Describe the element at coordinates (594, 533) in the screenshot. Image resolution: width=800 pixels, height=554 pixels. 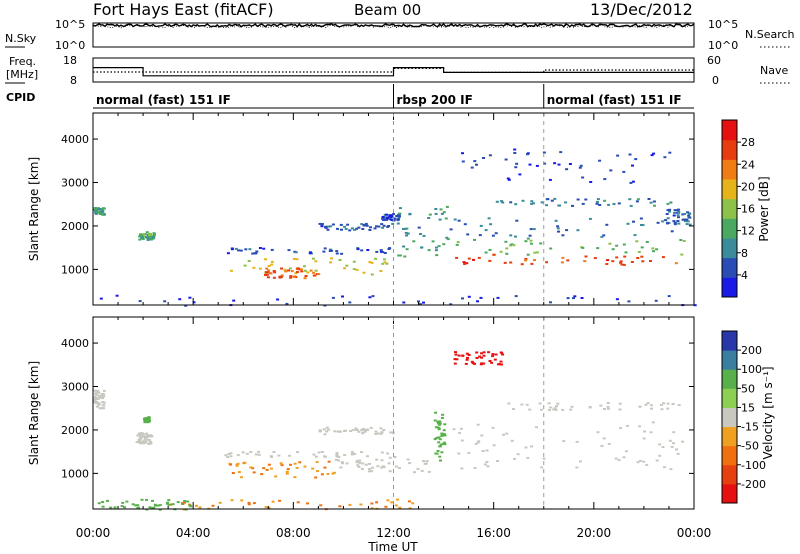
I see `x-tick-label: 20:00` at that location.